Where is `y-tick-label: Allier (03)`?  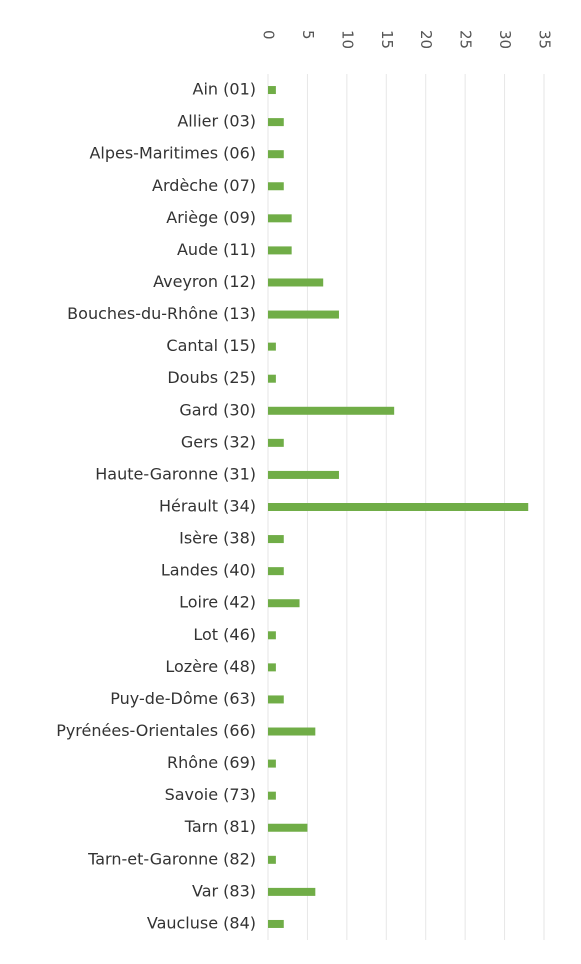 y-tick-label: Allier (03) is located at coordinates (216, 121).